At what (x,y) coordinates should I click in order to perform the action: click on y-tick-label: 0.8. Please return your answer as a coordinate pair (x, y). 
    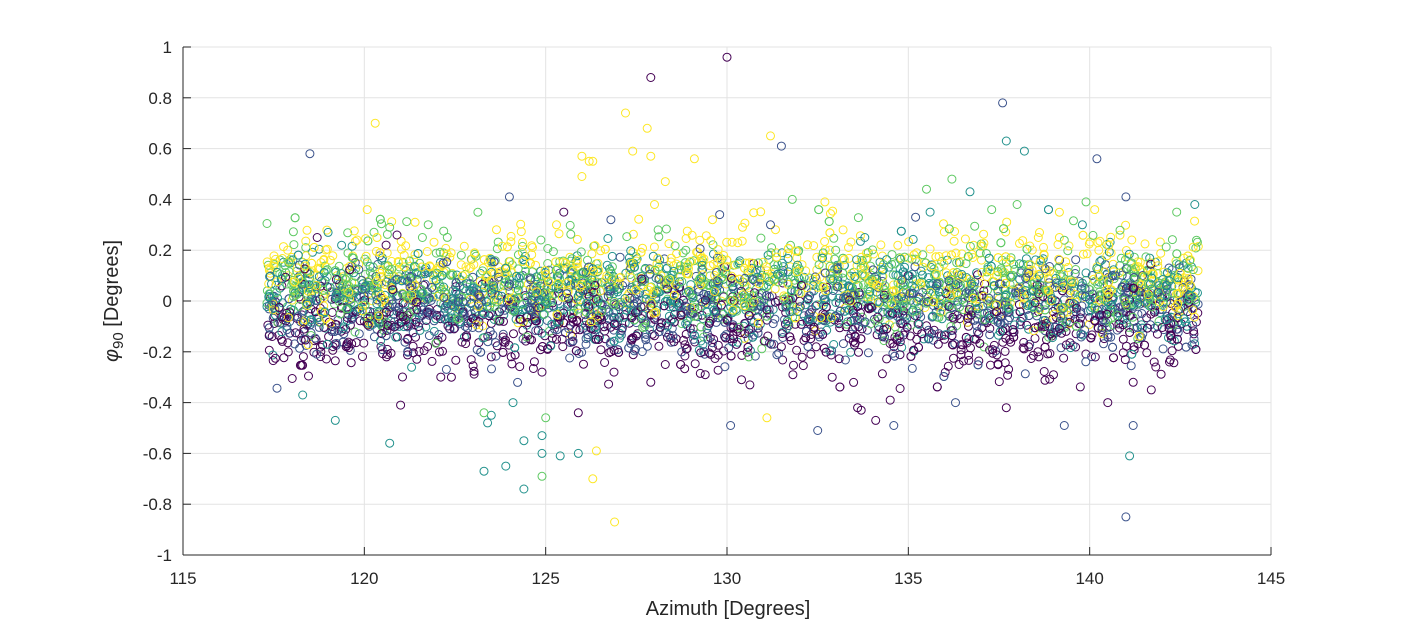
    Looking at the image, I should click on (160, 98).